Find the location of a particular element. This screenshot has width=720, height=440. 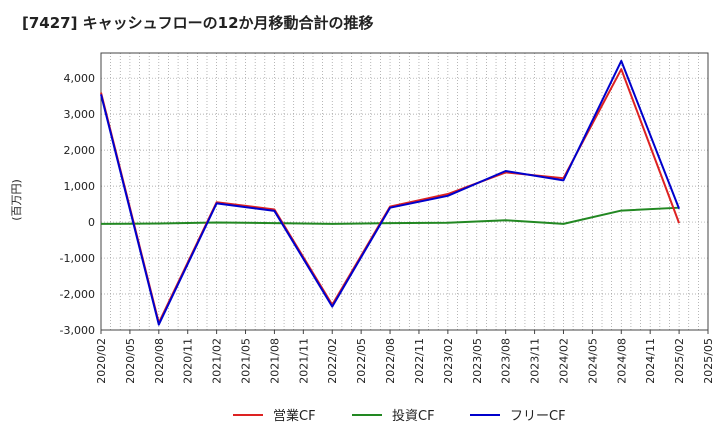

x-tick-label: 2024/11 is located at coordinates (650, 361).